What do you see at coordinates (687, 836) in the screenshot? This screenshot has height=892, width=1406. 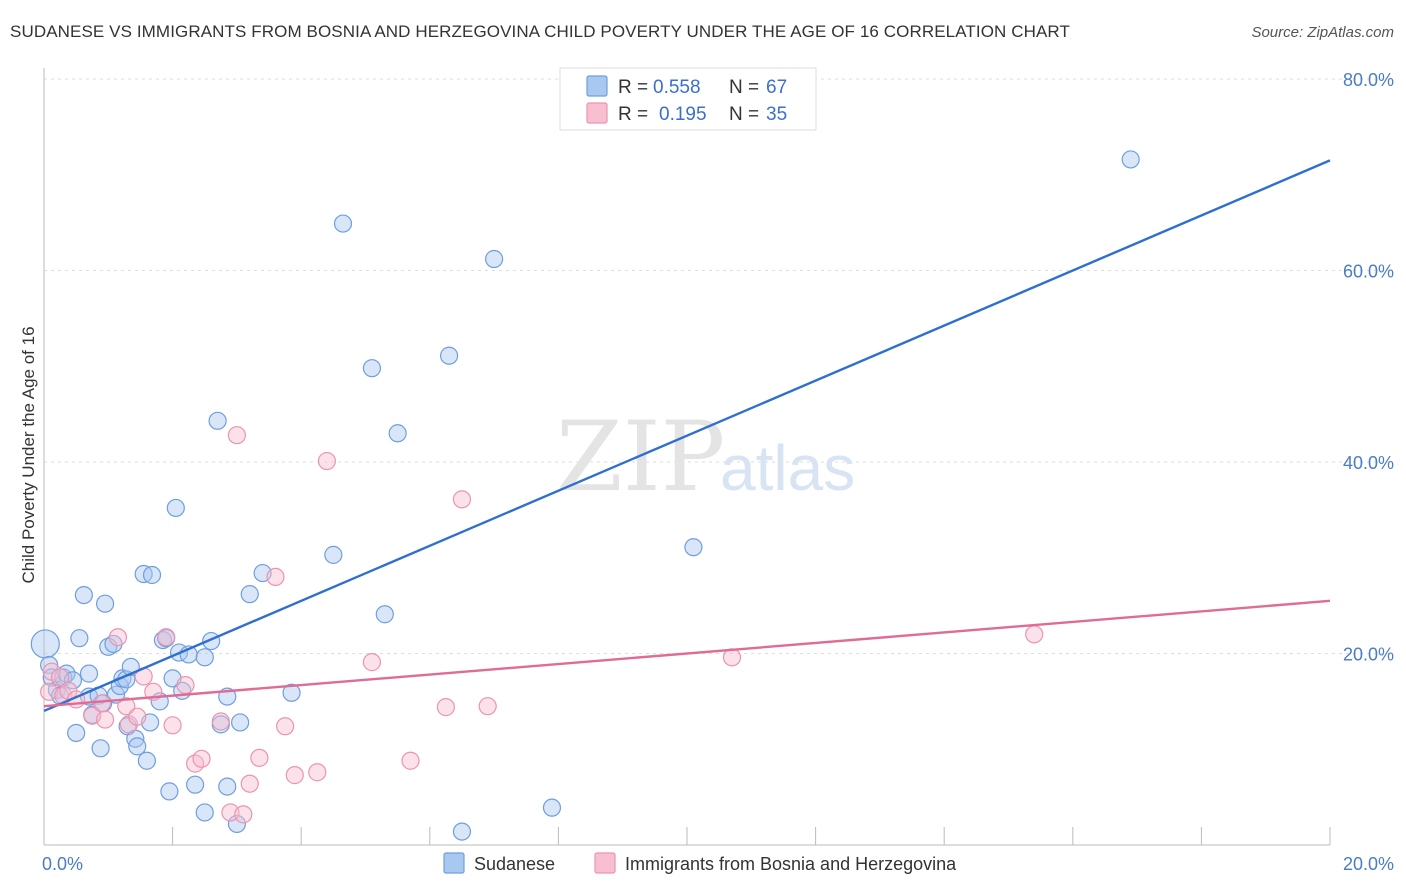 I see `x-axis-ticks` at bounding box center [687, 836].